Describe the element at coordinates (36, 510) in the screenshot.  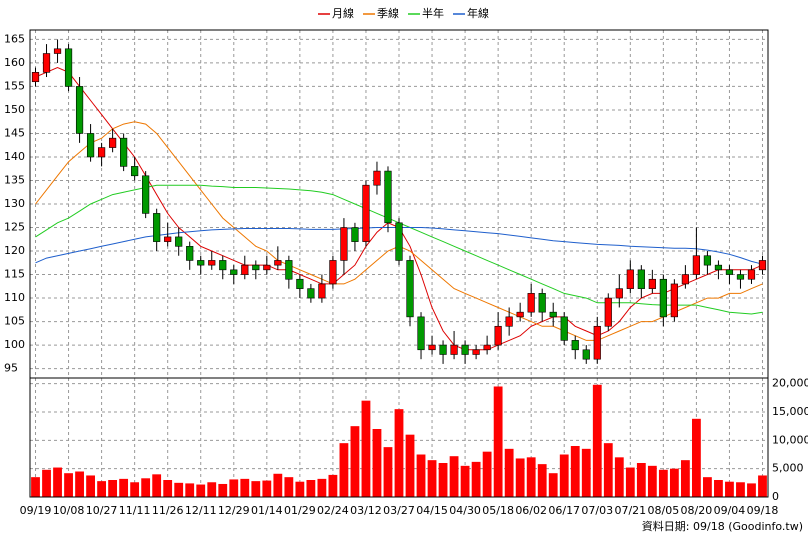
I see `x-tick-label: 09/19` at that location.